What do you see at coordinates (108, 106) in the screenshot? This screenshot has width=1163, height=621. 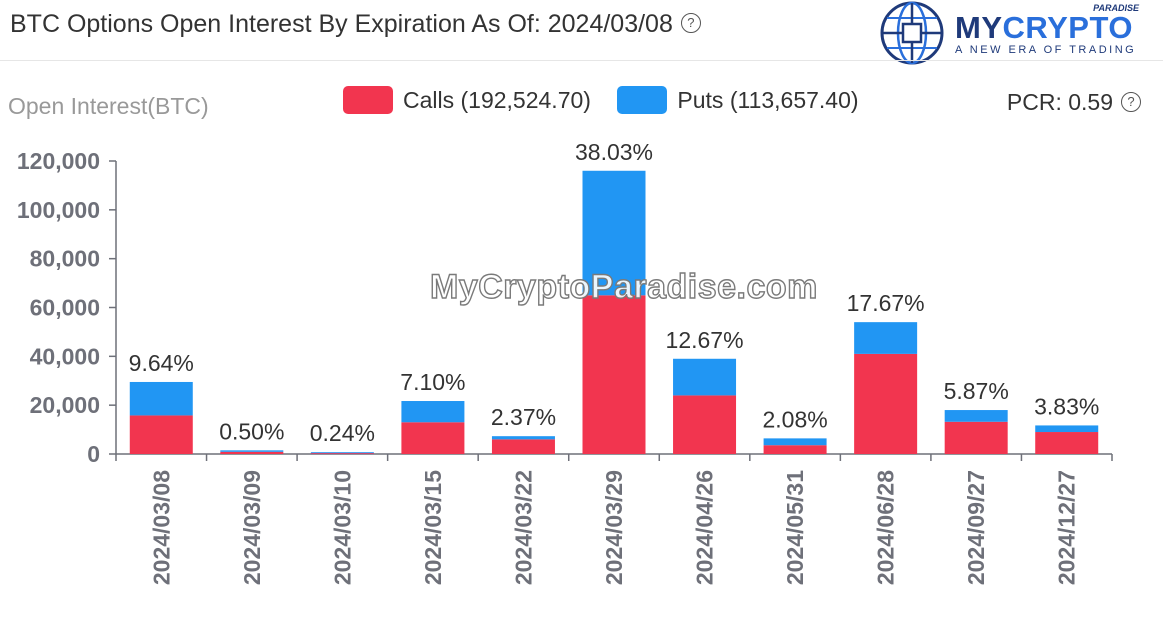 I see `y-axis-label: Open Interest(BTC)` at bounding box center [108, 106].